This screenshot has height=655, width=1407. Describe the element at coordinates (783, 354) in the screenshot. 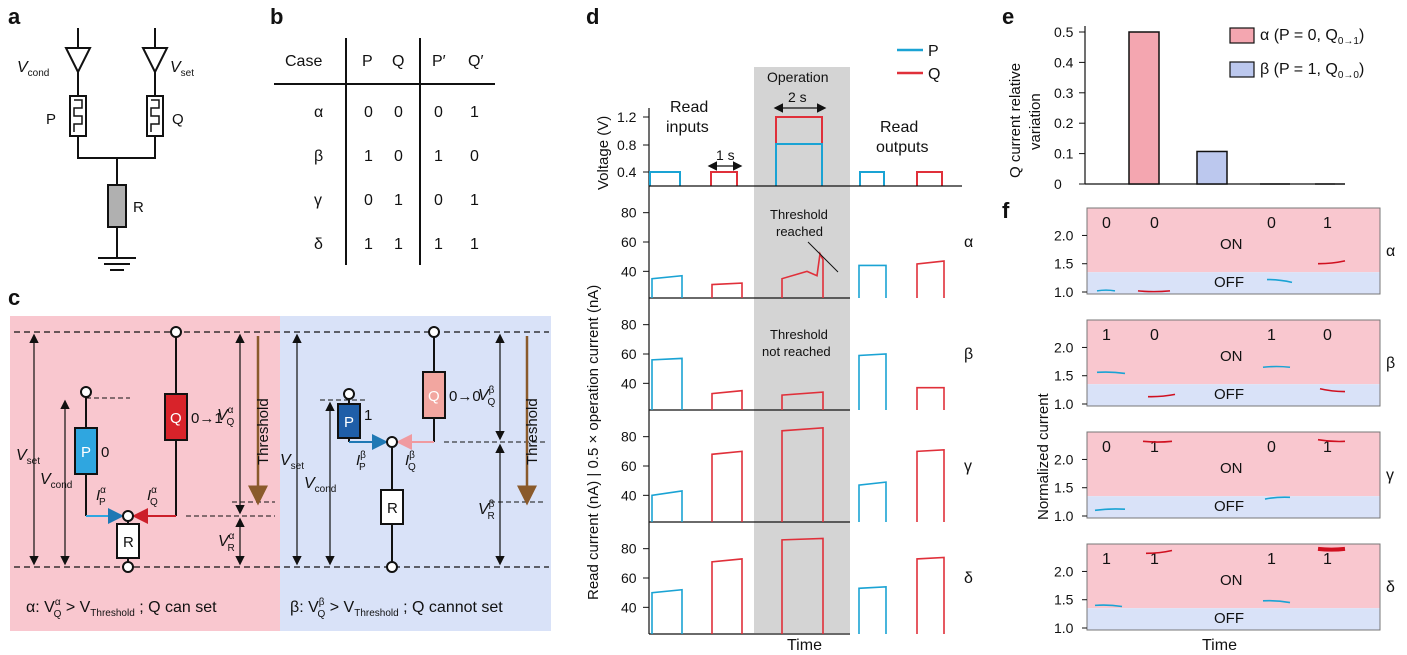

I see `current-panel-β: 80 60 40` at that location.